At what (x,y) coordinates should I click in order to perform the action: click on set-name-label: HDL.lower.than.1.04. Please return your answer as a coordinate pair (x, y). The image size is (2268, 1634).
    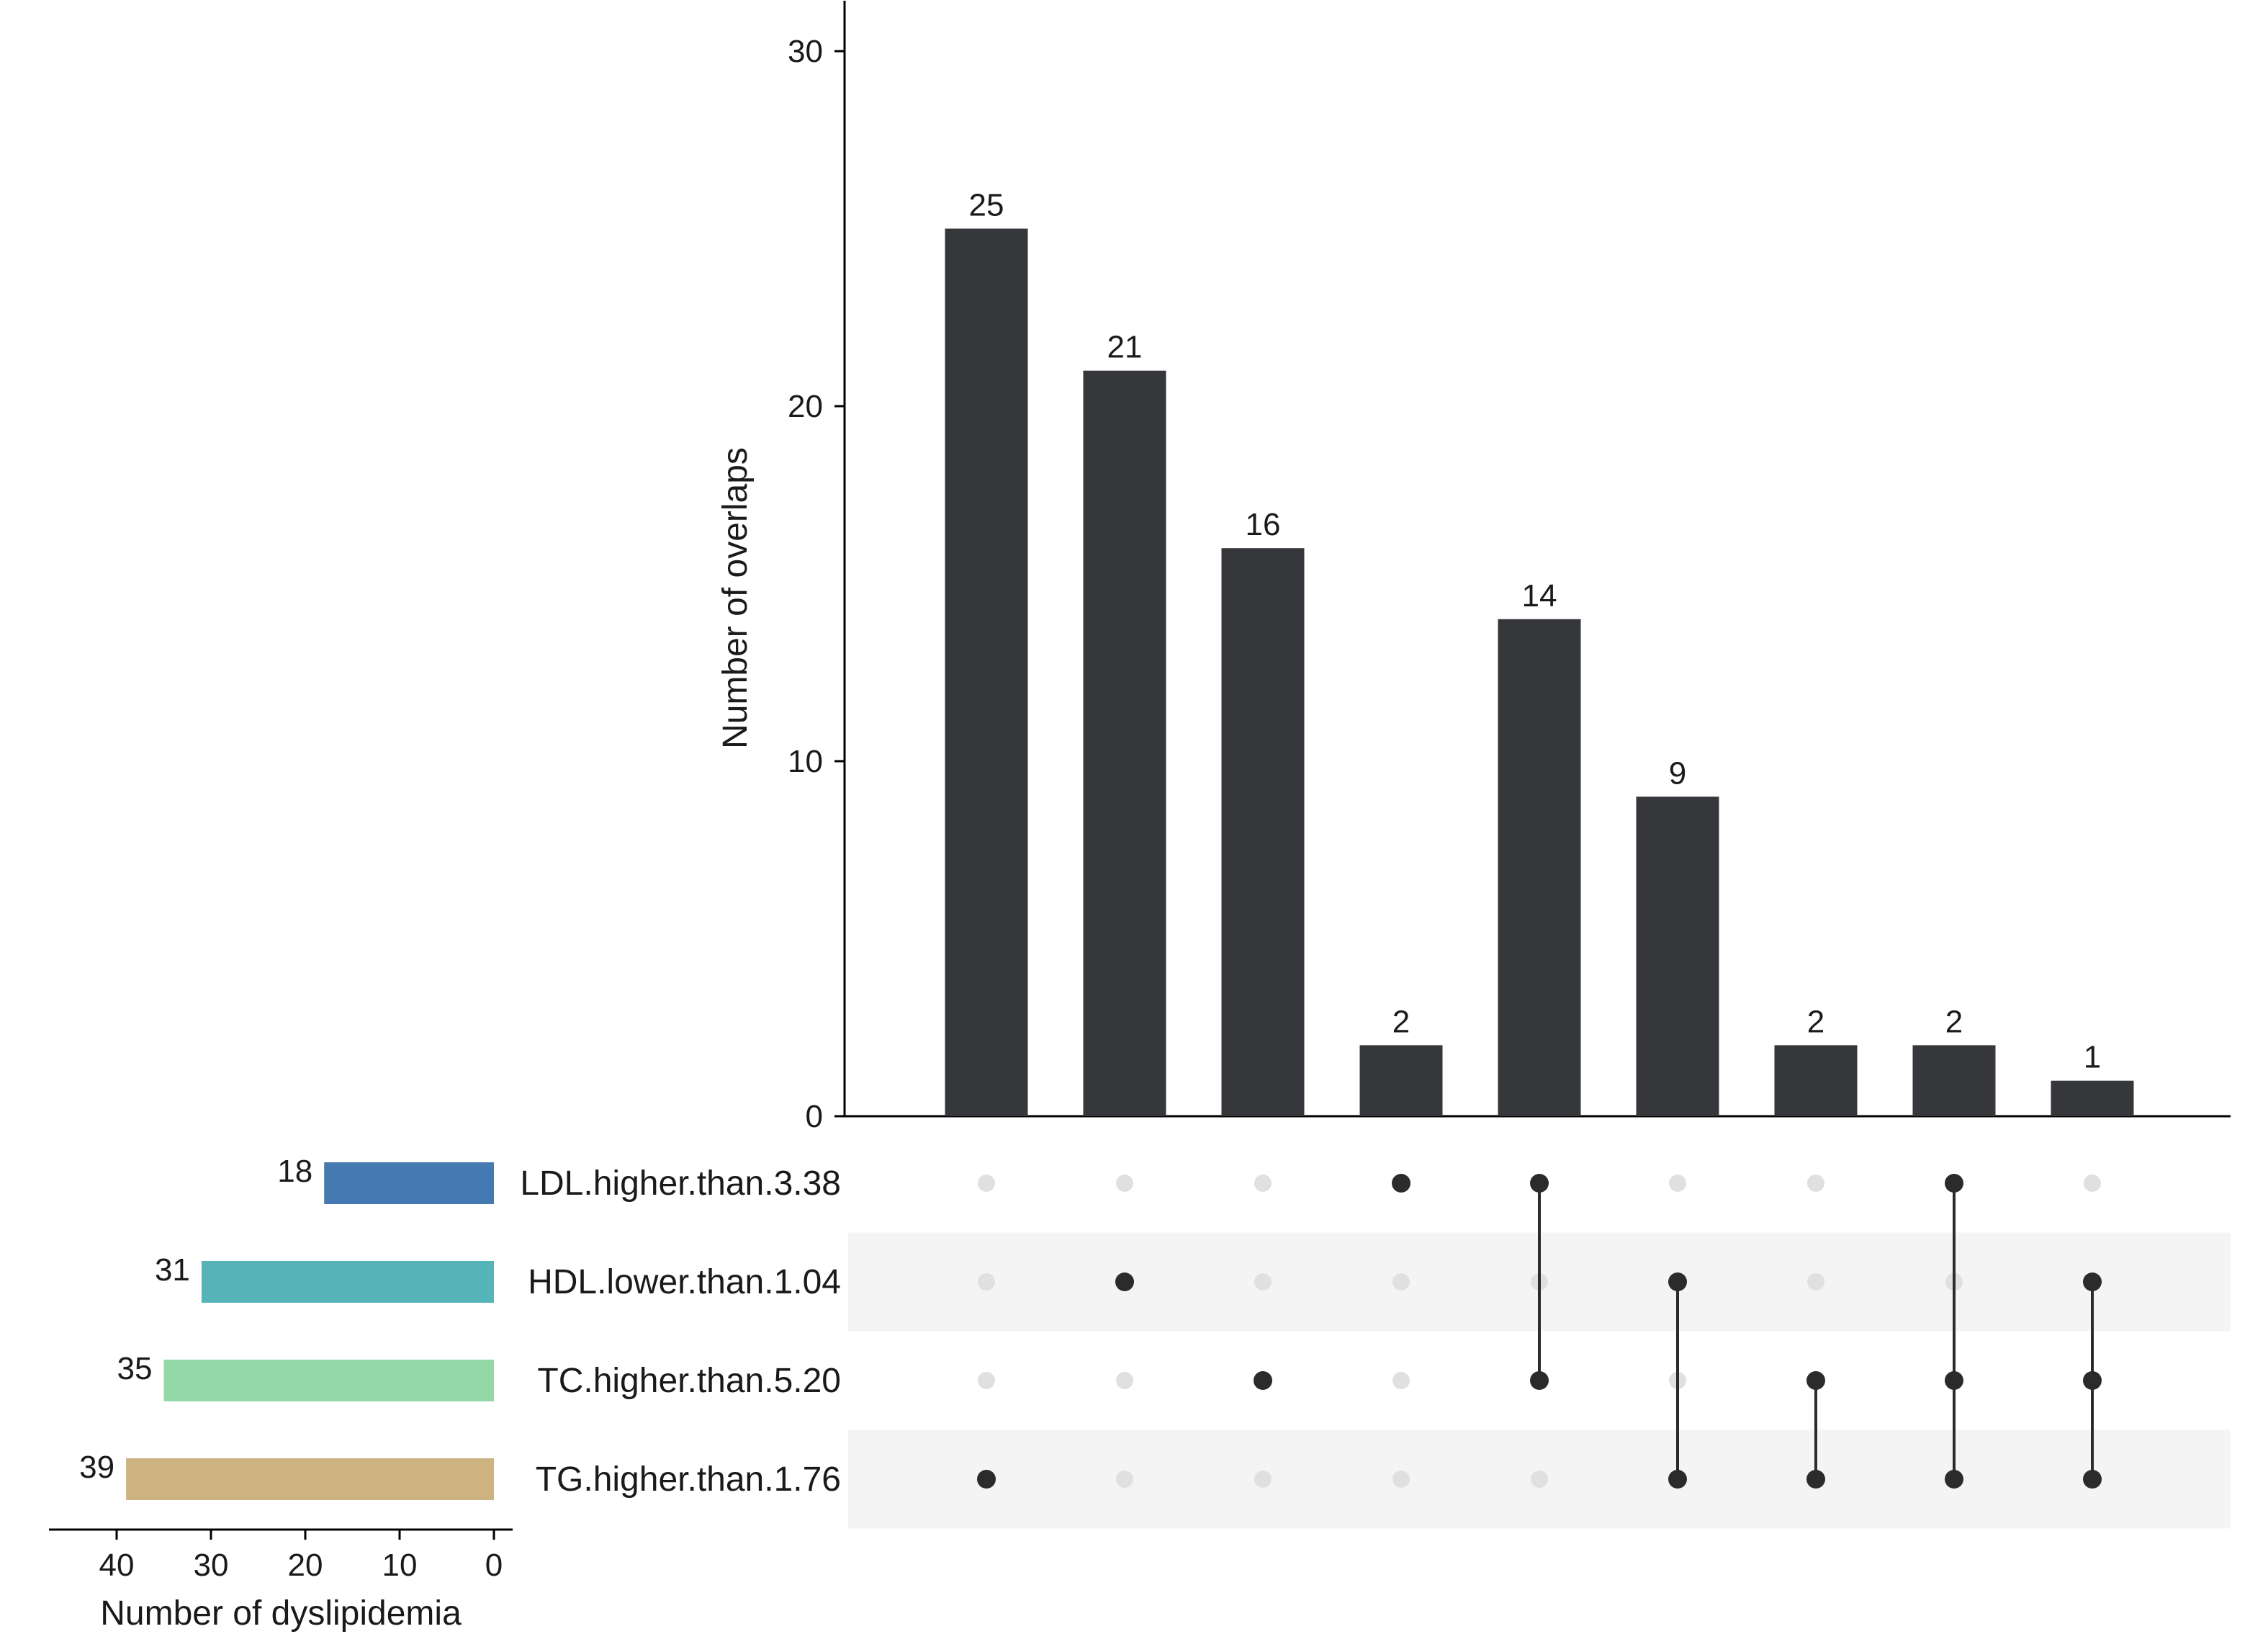
    Looking at the image, I should click on (684, 1282).